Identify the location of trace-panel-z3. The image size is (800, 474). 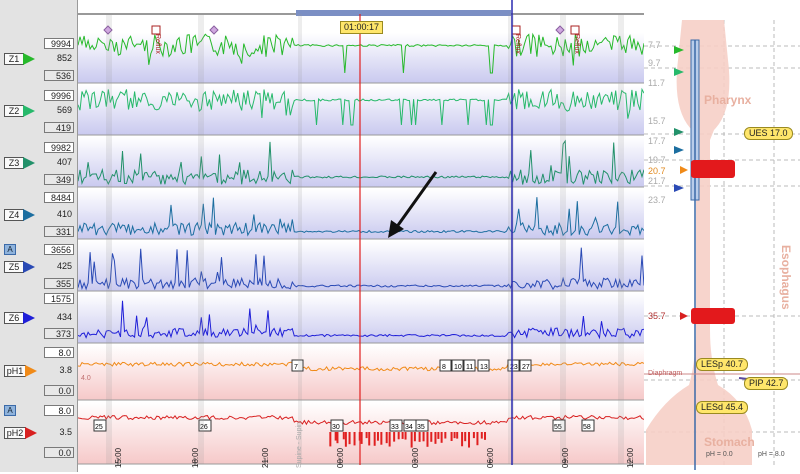
(361, 162).